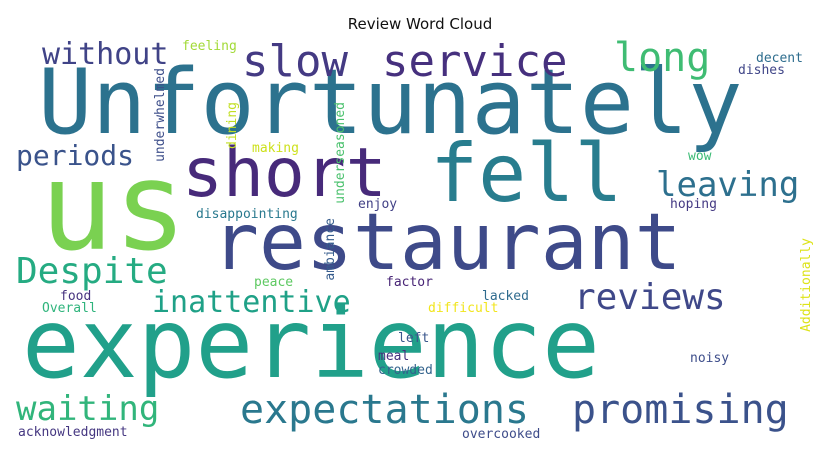  What do you see at coordinates (501, 434) in the screenshot?
I see `word: overcooked` at bounding box center [501, 434].